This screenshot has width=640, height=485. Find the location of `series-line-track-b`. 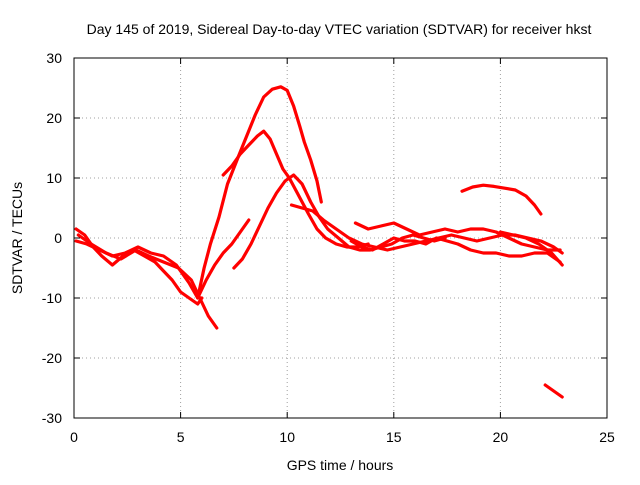

series-line-track-b is located at coordinates (162, 259).